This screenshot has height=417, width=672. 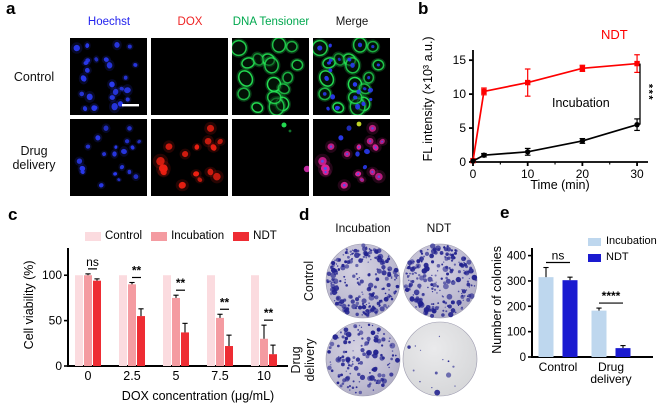 I want to click on svg-text: 200, so click(x=516, y=307).